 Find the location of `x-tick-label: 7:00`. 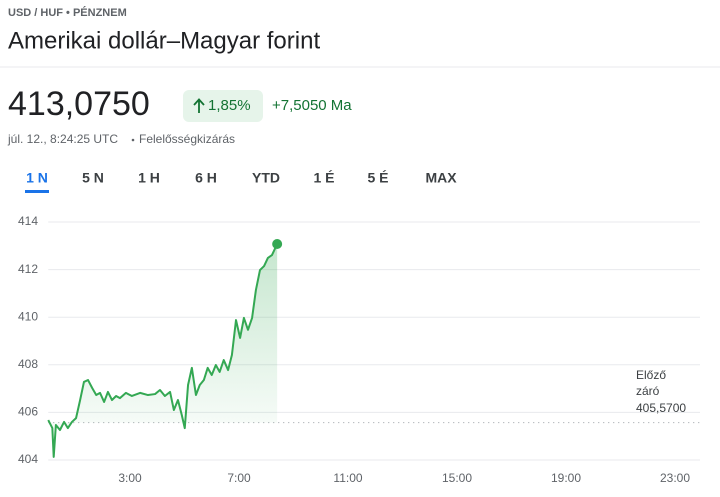

x-tick-label: 7:00 is located at coordinates (239, 478).